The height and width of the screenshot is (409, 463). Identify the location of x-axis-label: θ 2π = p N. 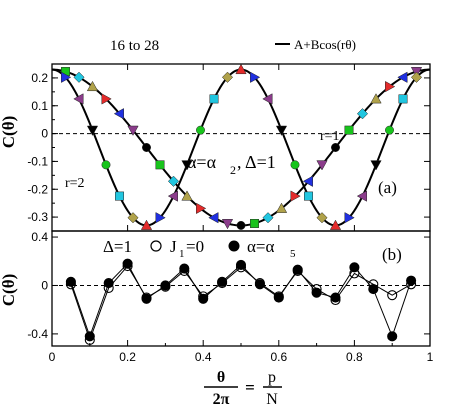
(243, 388).